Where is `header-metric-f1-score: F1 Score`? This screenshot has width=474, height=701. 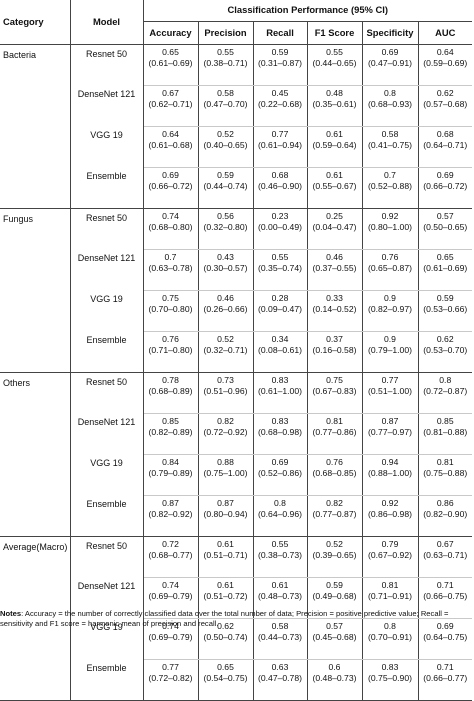 header-metric-f1-score: F1 Score is located at coordinates (335, 33).